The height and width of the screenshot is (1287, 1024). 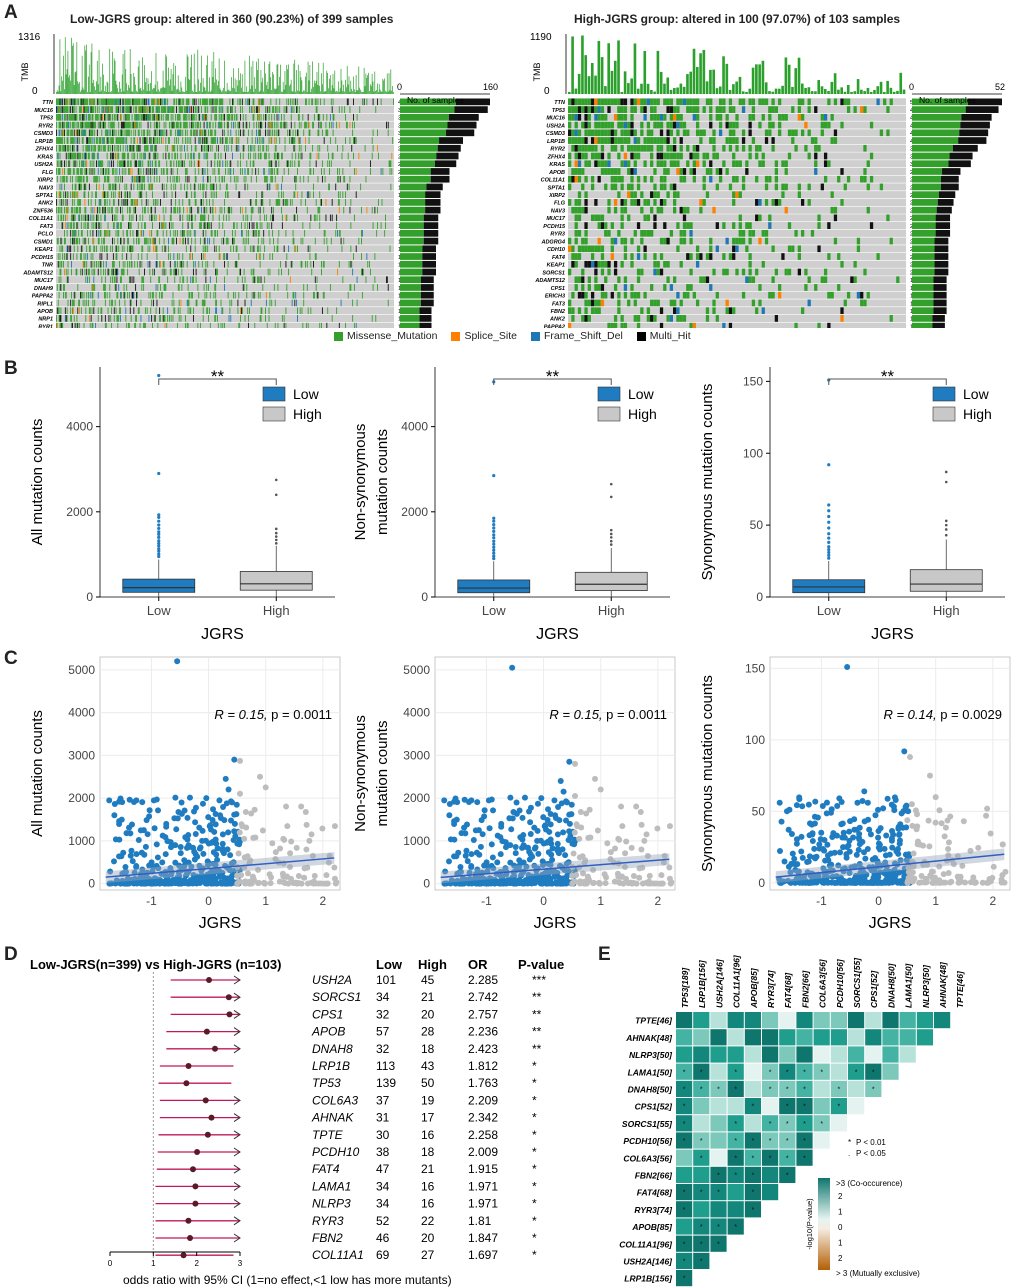 I want to click on gene-label: CPS1, so click(x=558, y=289).